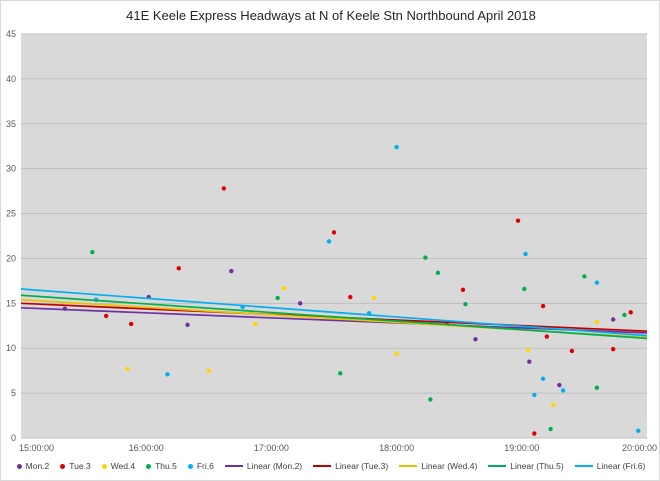  I want to click on legend-item: Linear (Wed.4), so click(438, 466).